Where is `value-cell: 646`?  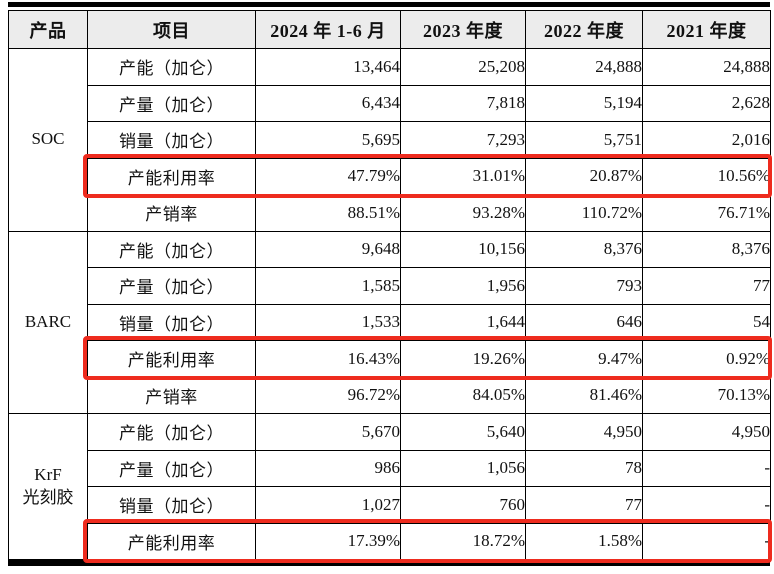 value-cell: 646 is located at coordinates (584, 322).